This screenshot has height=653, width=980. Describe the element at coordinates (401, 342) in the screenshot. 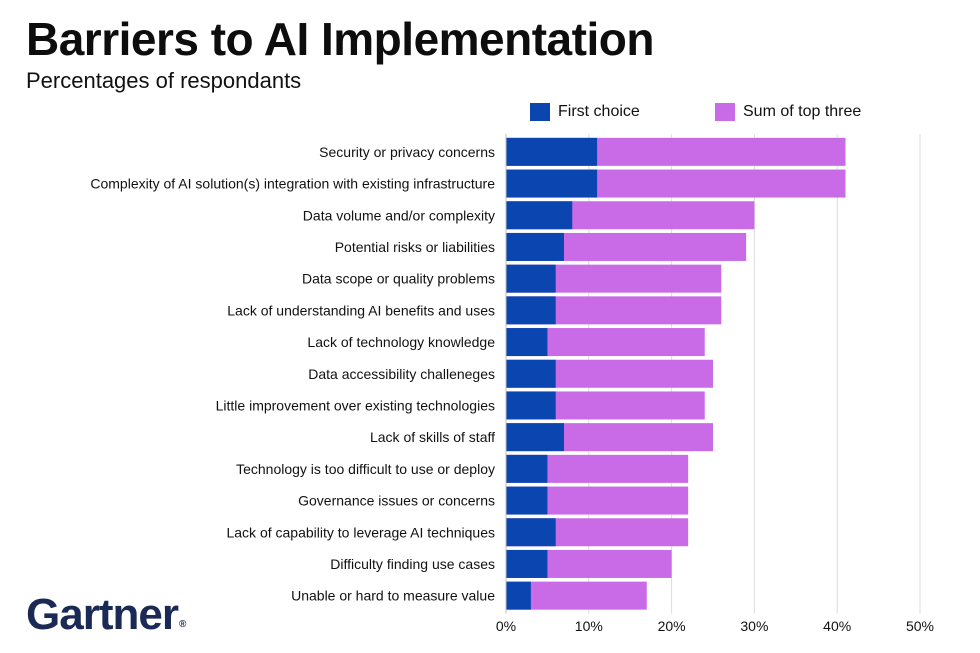

I see `category-label: Lack of technology knowledge` at that location.